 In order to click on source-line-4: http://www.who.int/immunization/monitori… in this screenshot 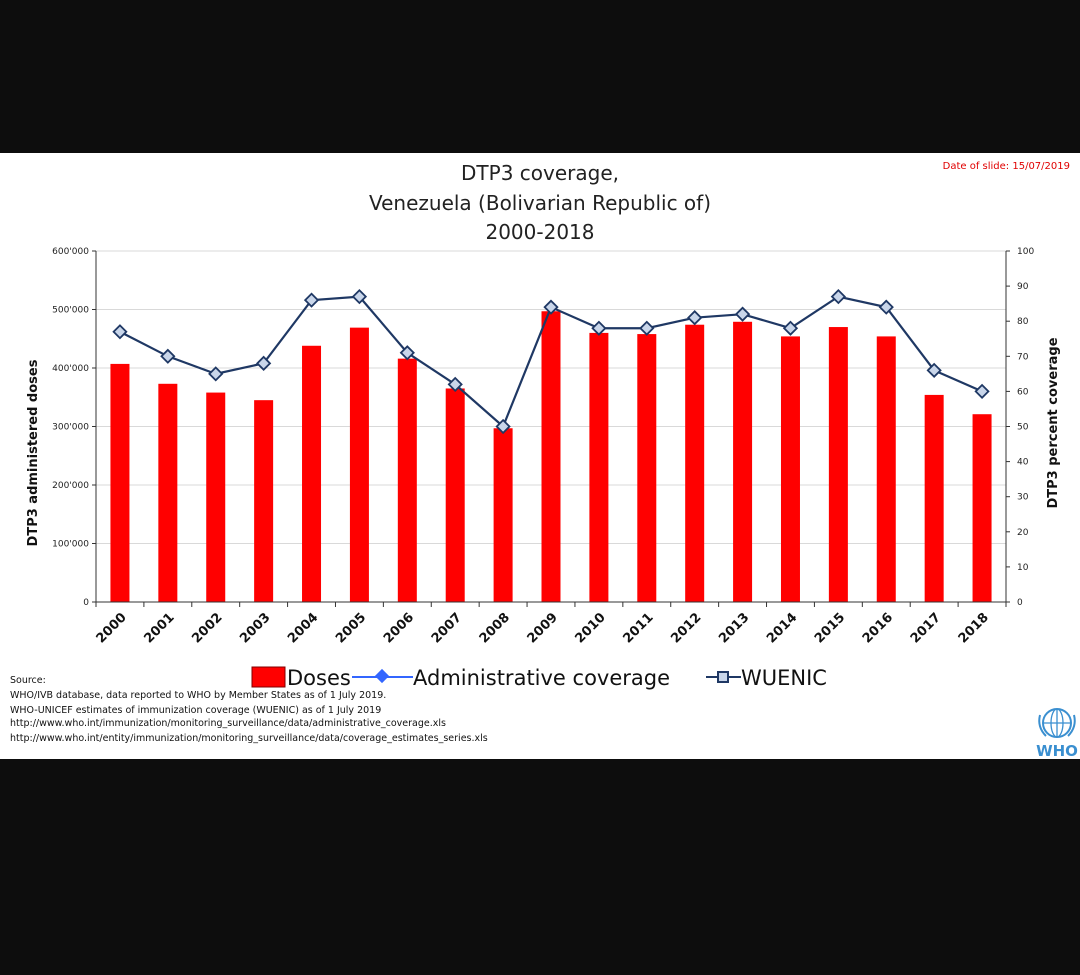, I will do `click(228, 723)`.